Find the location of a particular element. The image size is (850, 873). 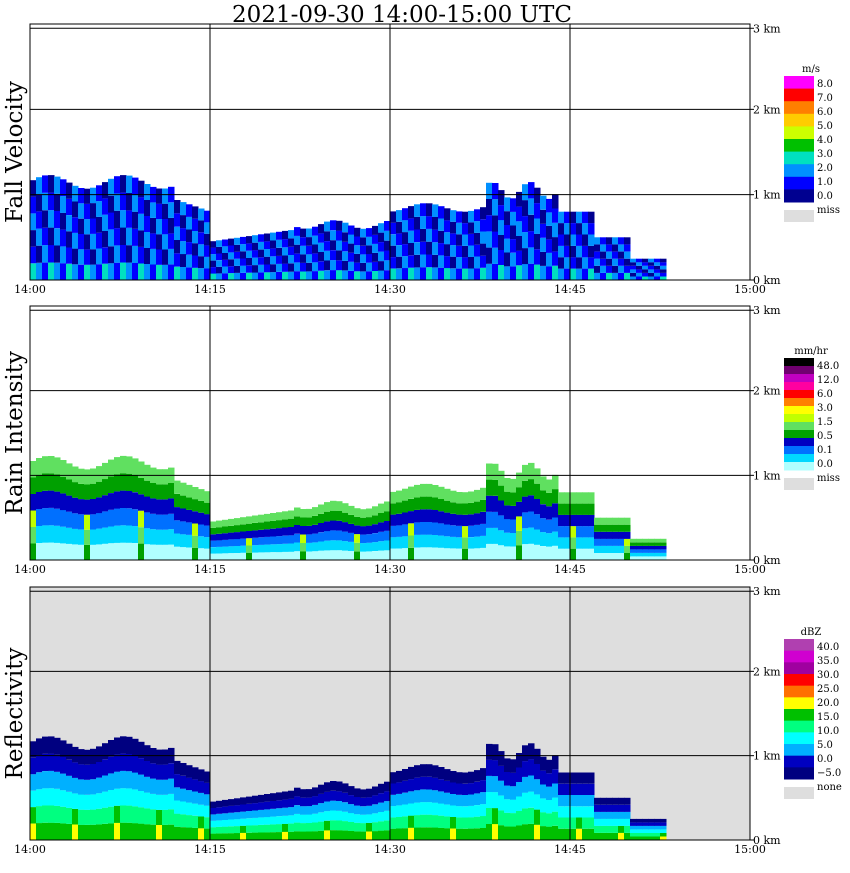

x-tick-label: 14:30 is located at coordinates (390, 289).